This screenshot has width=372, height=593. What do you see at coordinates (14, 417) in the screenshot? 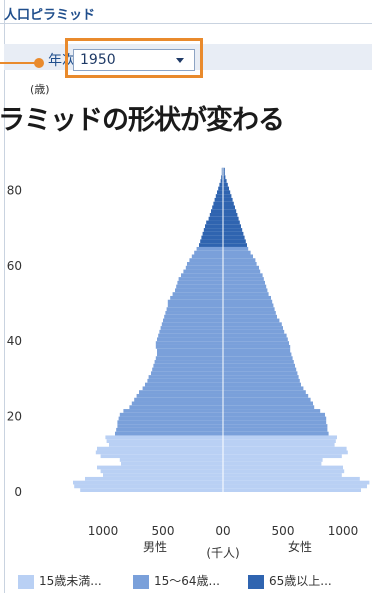
I see `y-tick-label: 20` at bounding box center [14, 417].